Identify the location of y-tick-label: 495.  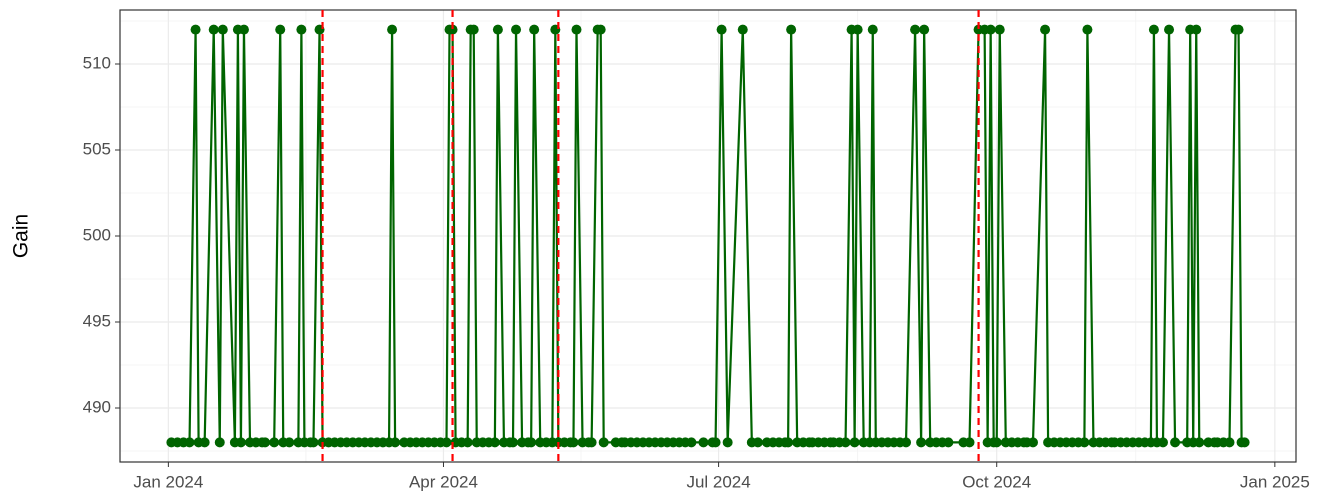
(97, 320).